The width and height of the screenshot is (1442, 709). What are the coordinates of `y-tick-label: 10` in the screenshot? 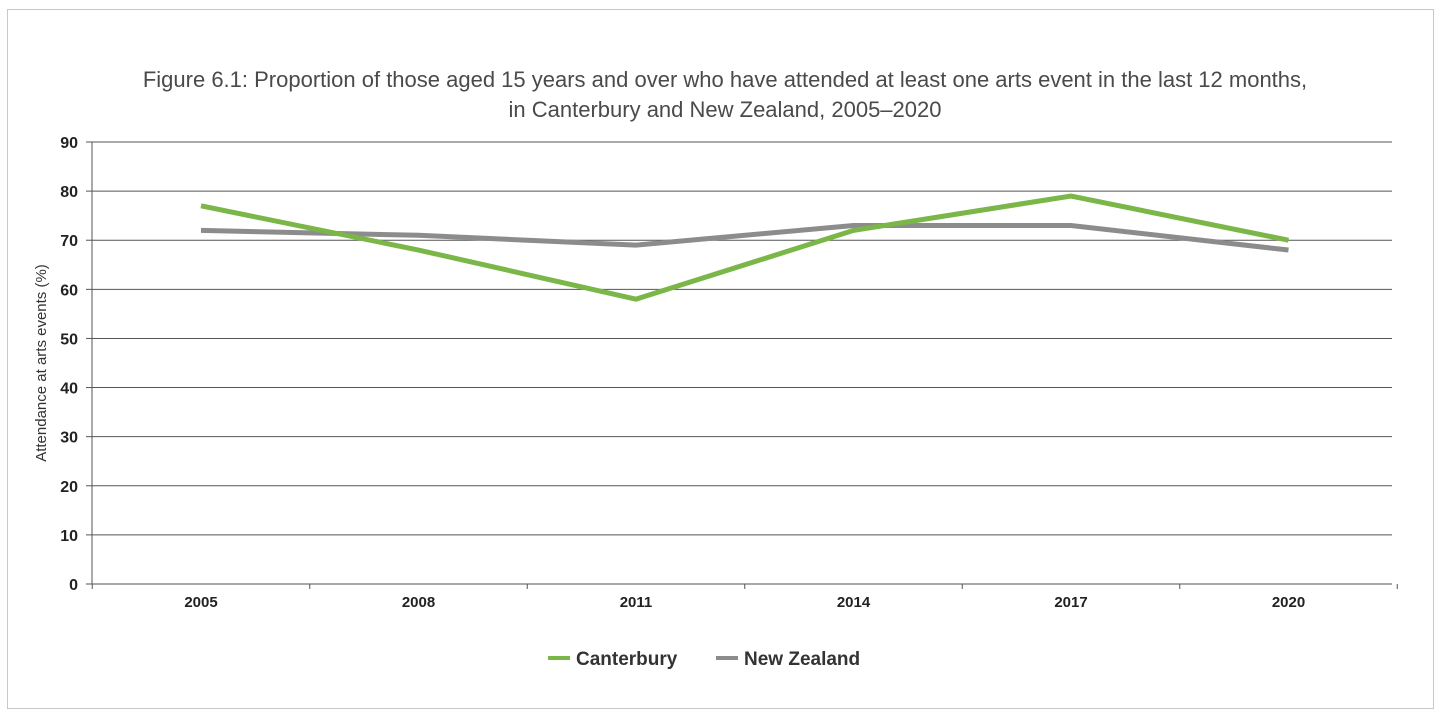 It's located at (69, 536).